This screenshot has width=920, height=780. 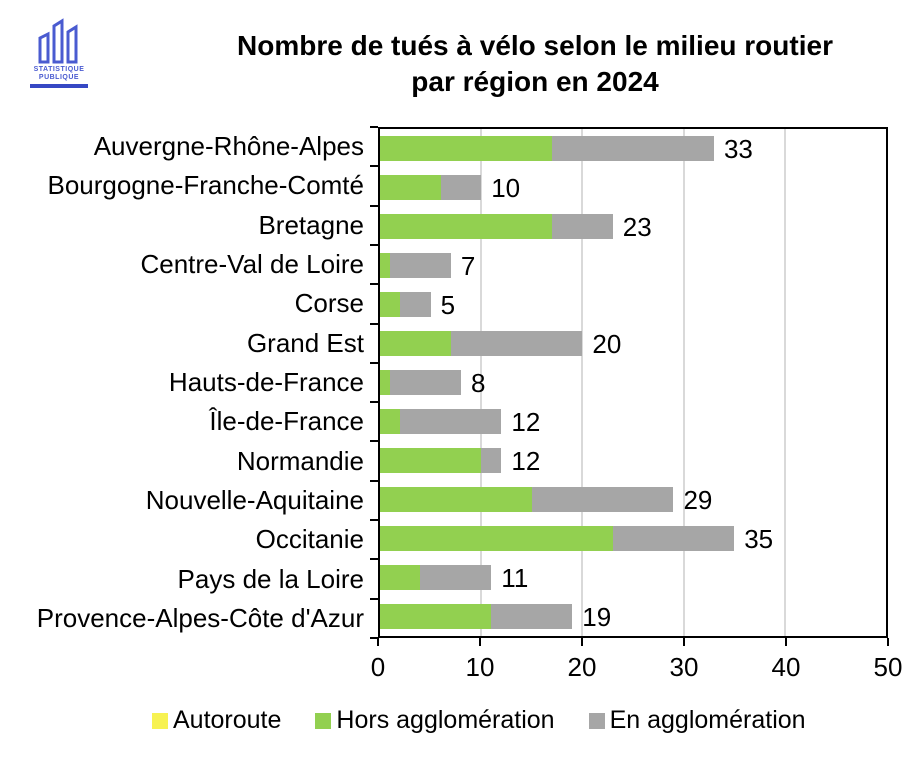 I want to click on bar-row: 35, so click(x=633, y=538).